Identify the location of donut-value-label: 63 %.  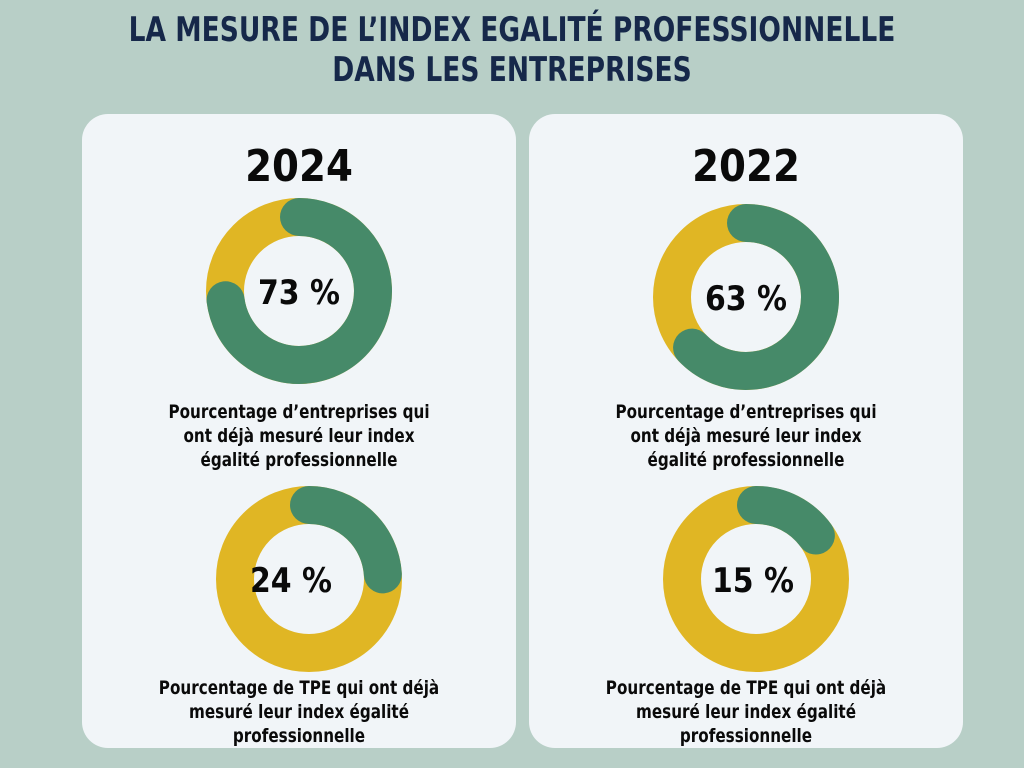
(746, 299).